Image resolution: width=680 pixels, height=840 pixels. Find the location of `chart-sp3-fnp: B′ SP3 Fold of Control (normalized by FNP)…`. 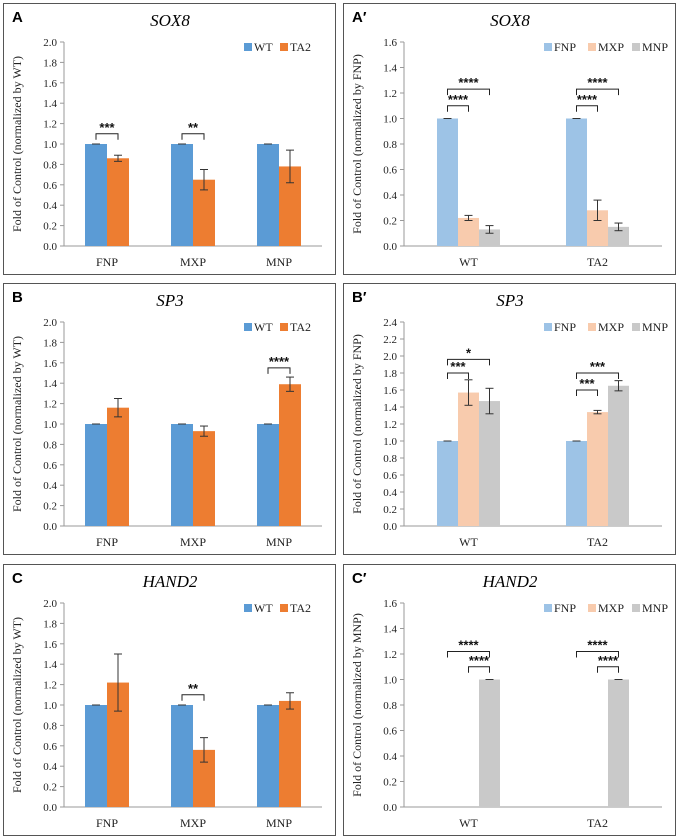

chart-sp3-fnp: B′ SP3 Fold of Control (normalized by FNP)… is located at coordinates (509, 419).